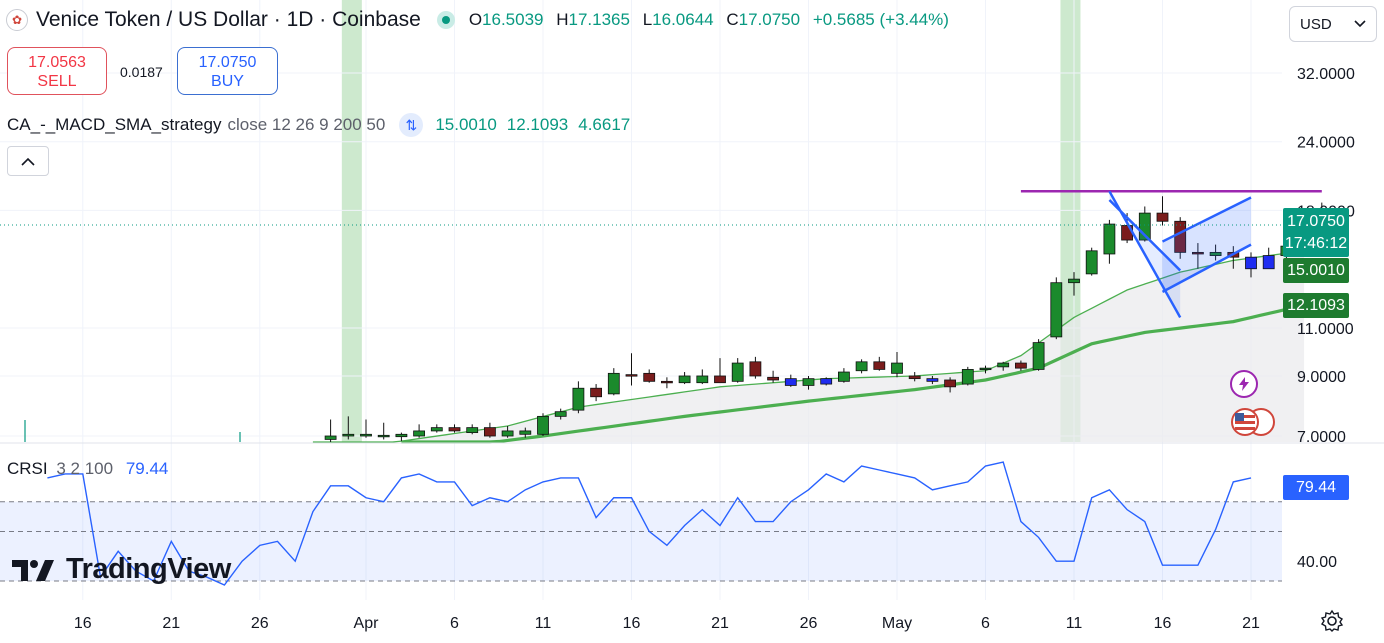 The height and width of the screenshot is (643, 1384). What do you see at coordinates (562, 19) in the screenshot?
I see `high-key: H` at bounding box center [562, 19].